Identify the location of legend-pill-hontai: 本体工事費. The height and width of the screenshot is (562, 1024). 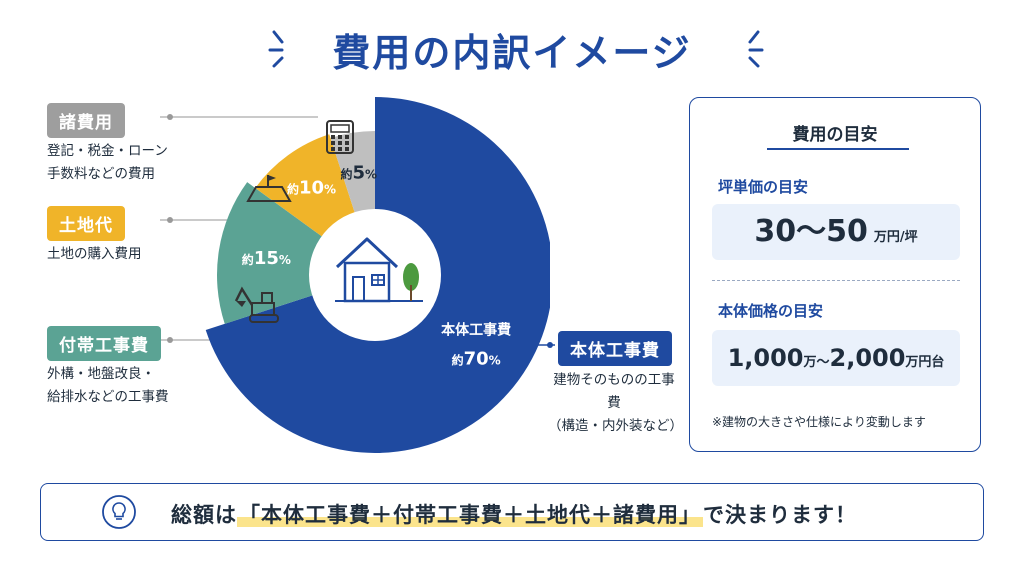
(615, 348).